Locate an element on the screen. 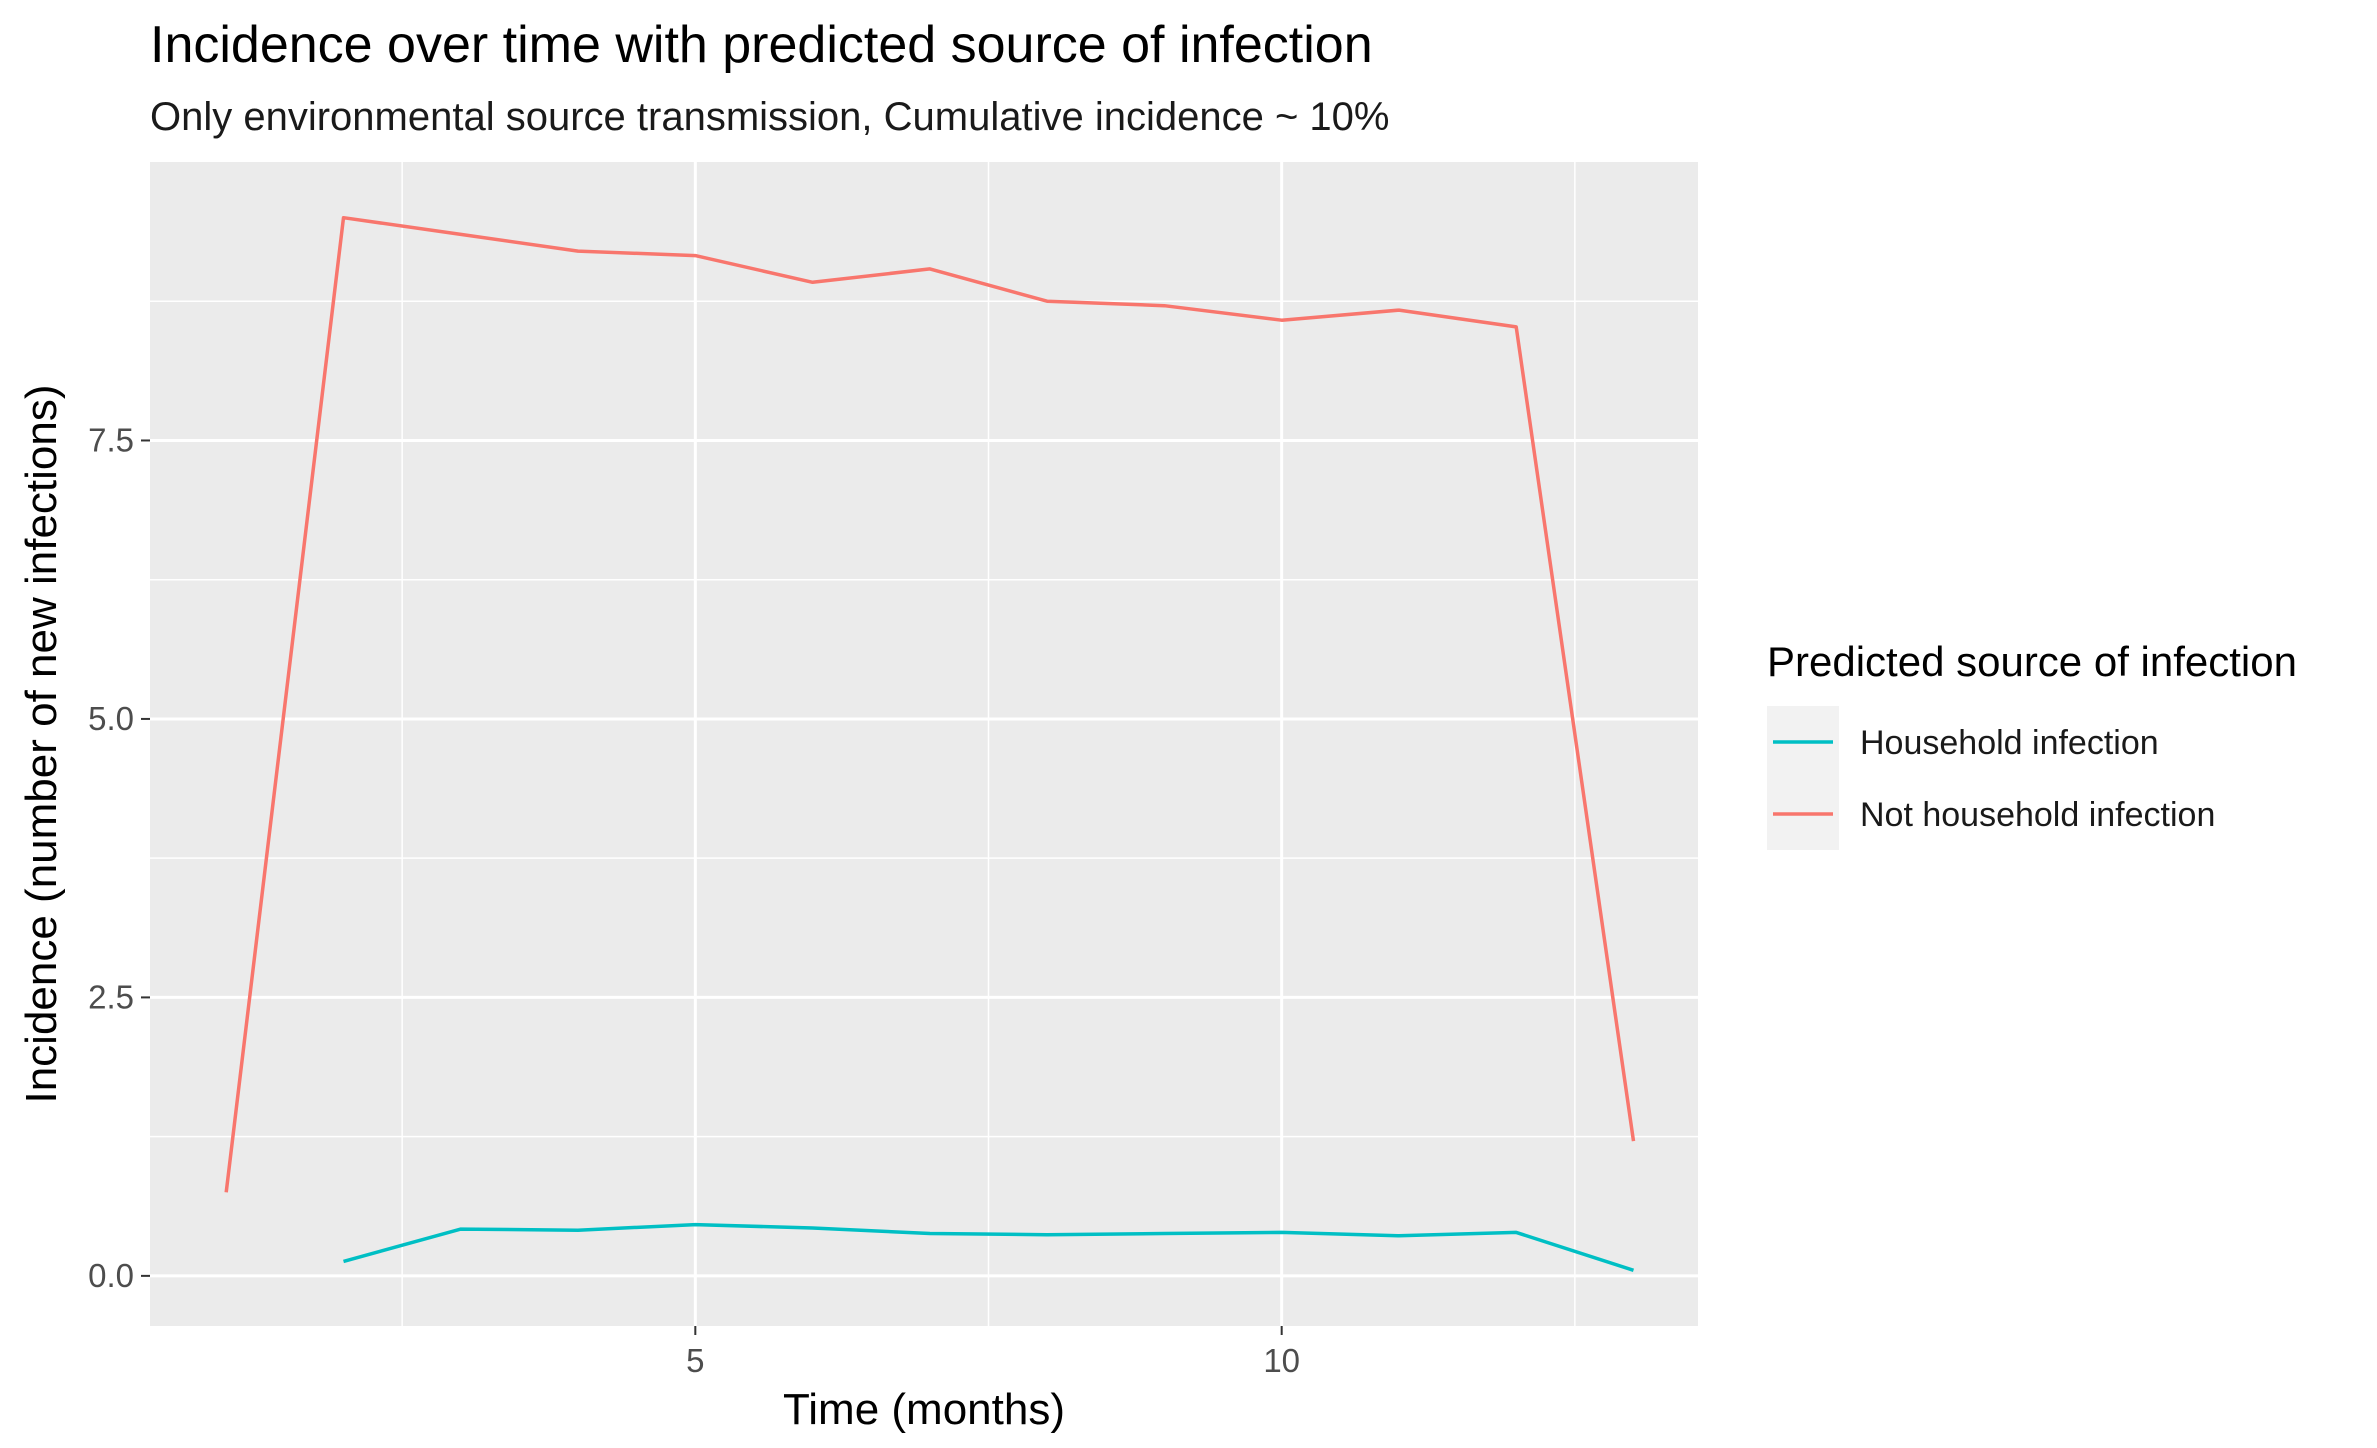 Image resolution: width=2377 pixels, height=1448 pixels. y-axis: 0.0 2.5 5.0 7.5 is located at coordinates (119, 857).